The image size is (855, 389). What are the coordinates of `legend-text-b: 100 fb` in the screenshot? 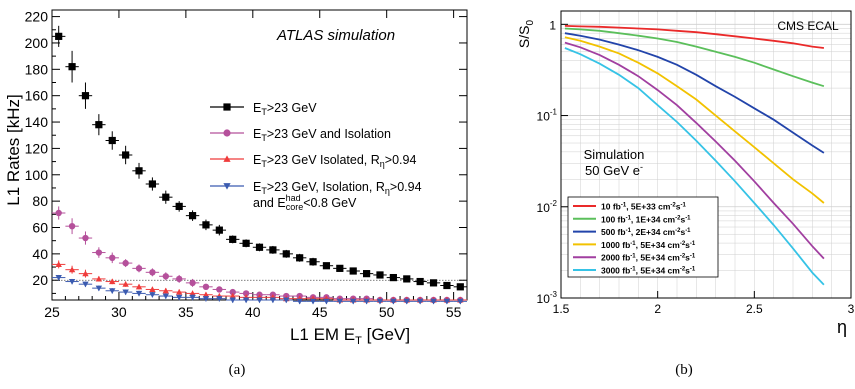 It's located at (613, 219).